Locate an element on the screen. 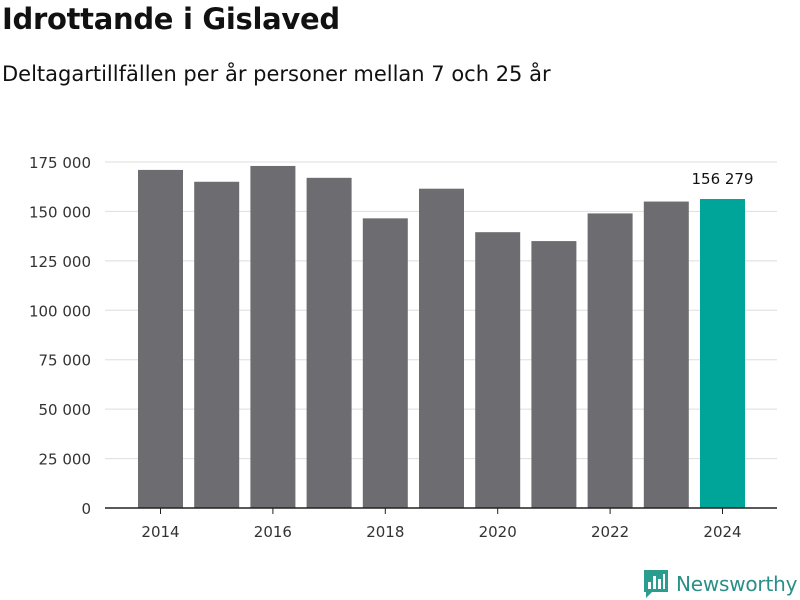  bar-2015 is located at coordinates (217, 344).